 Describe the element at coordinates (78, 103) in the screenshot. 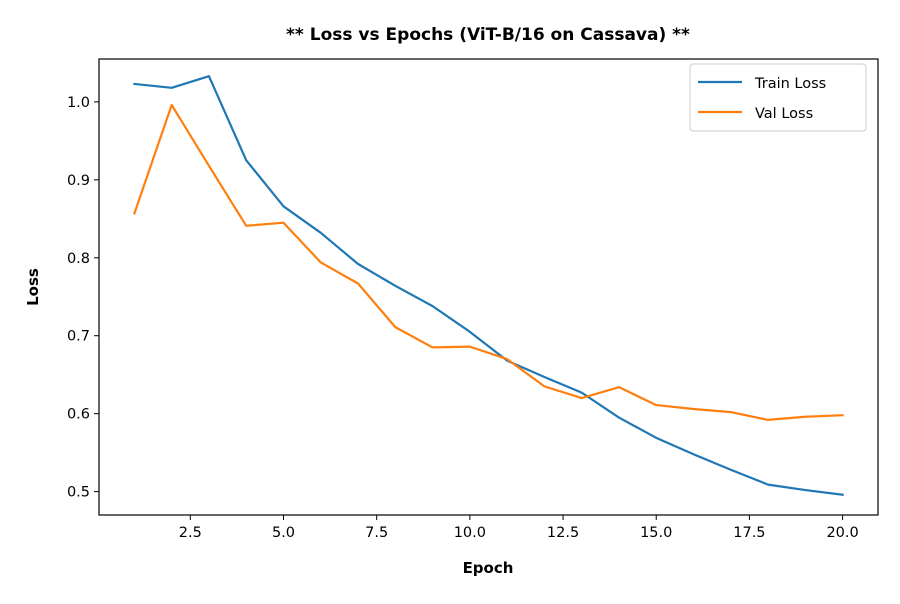

I see `y-tick-label: 1.0` at that location.